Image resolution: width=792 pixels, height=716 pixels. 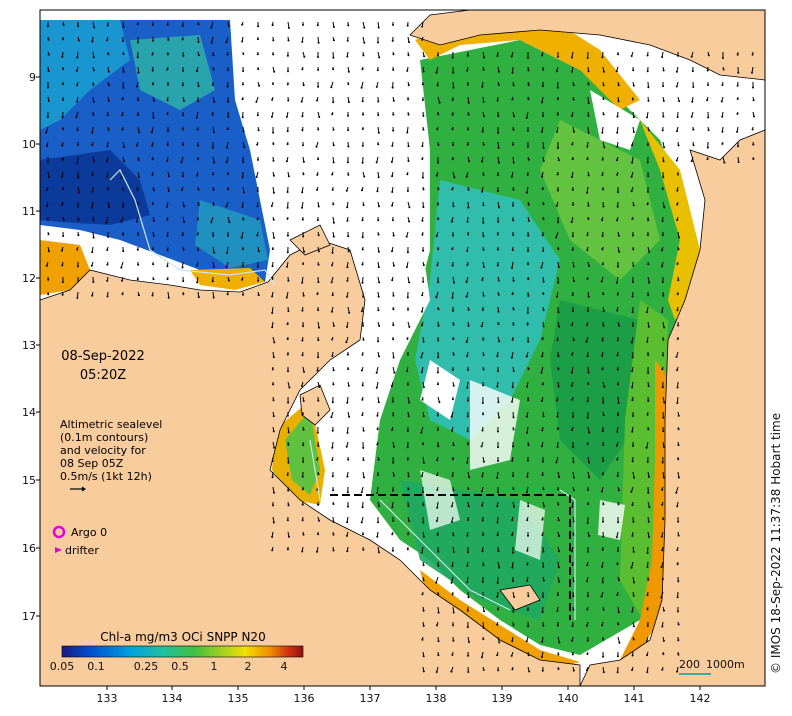 What do you see at coordinates (776, 543) in the screenshot?
I see `credit-text: © IMOS 18-Sep-2022 11:37:38 Hobart time` at bounding box center [776, 543].